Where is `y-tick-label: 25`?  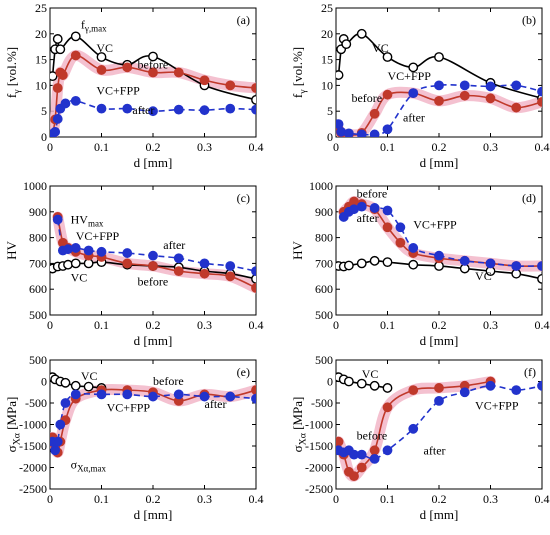 y-tick-label: 25 is located at coordinates (327, 8).